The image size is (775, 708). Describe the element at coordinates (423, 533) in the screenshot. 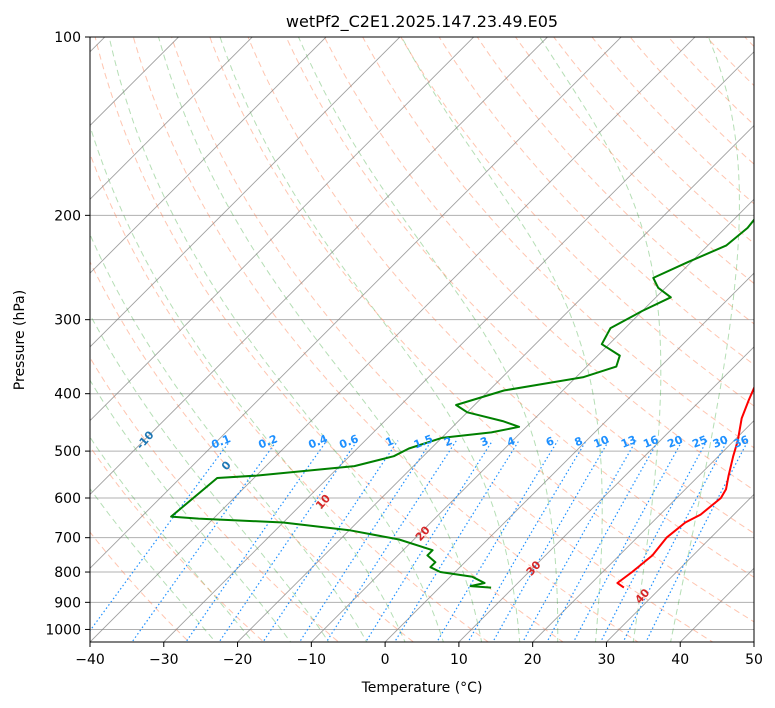

I see `dry-adiabat-label: 20` at that location.